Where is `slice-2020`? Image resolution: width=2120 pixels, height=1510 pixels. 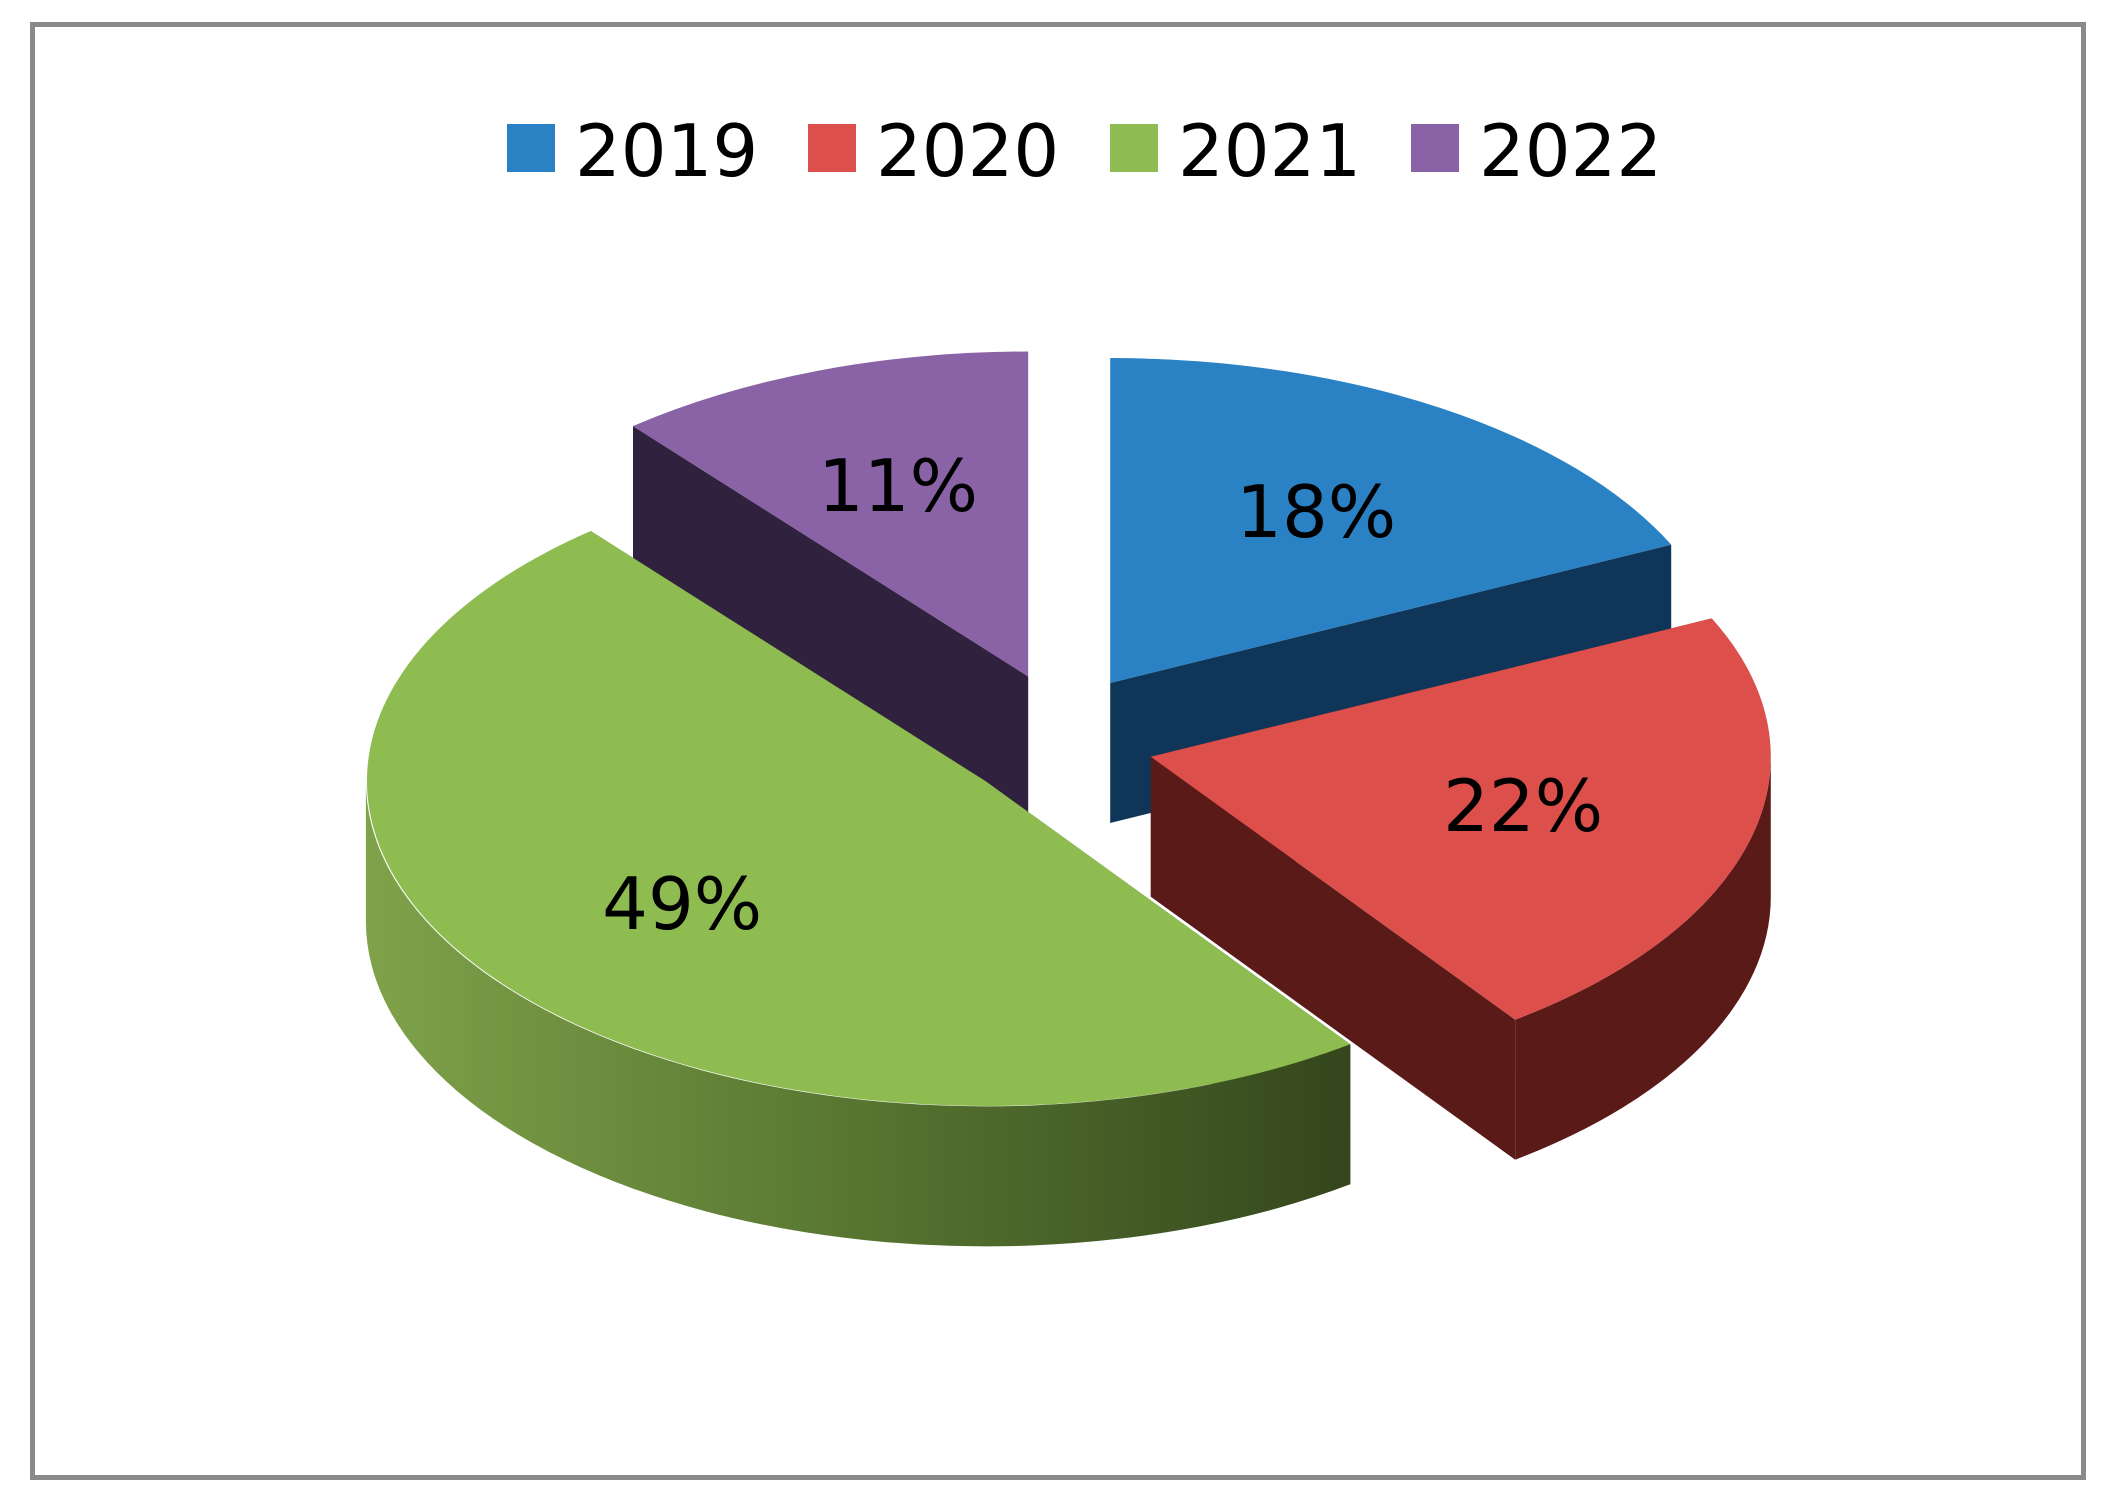 slice-2020 is located at coordinates (1460, 889).